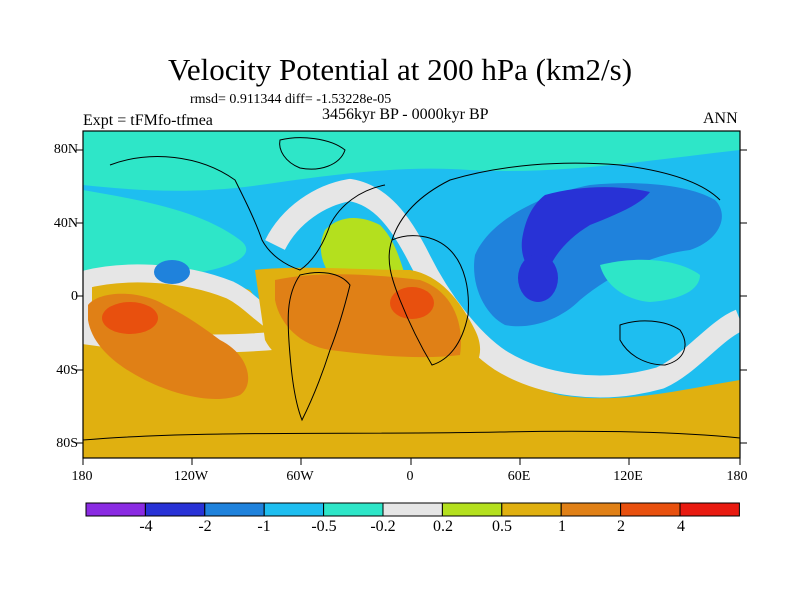  I want to click on north-pacific-negative, so click(172, 272).